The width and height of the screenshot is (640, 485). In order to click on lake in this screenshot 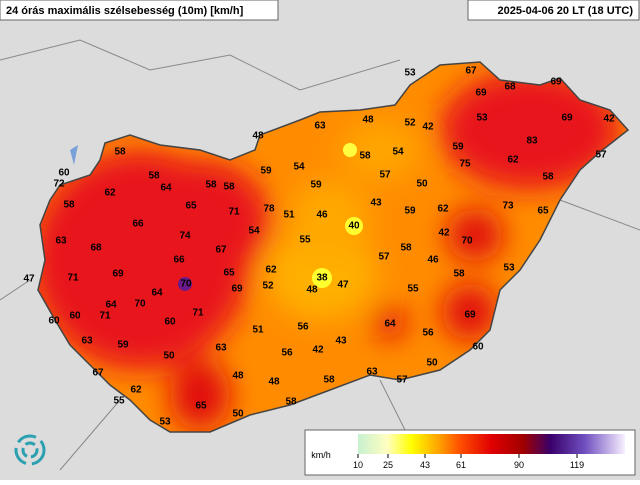, I will do `click(74, 155)`.